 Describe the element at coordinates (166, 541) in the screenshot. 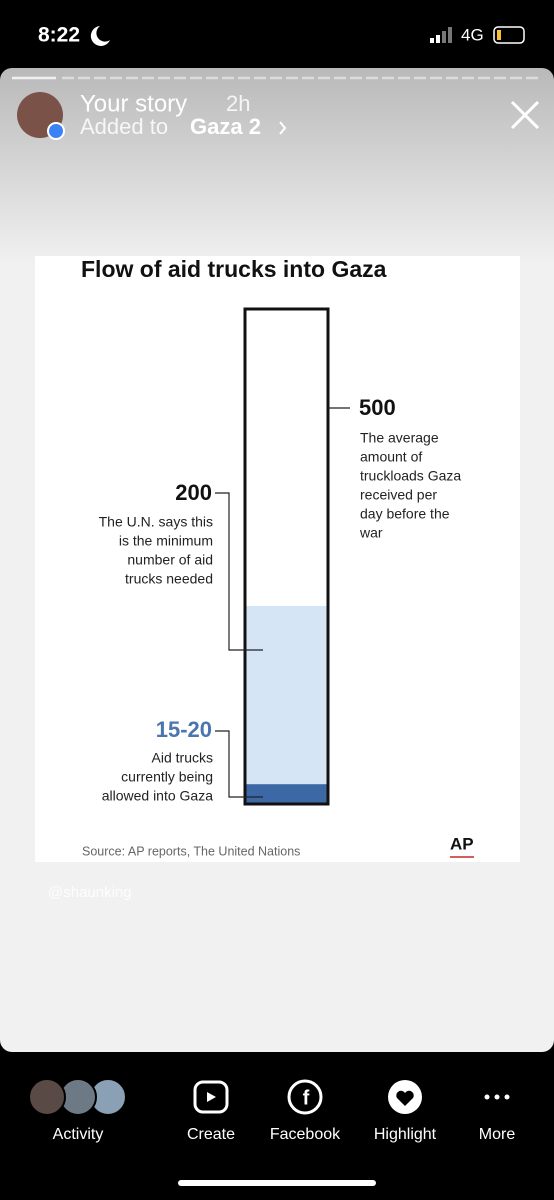

I see `annotation-line: is the minimum` at that location.